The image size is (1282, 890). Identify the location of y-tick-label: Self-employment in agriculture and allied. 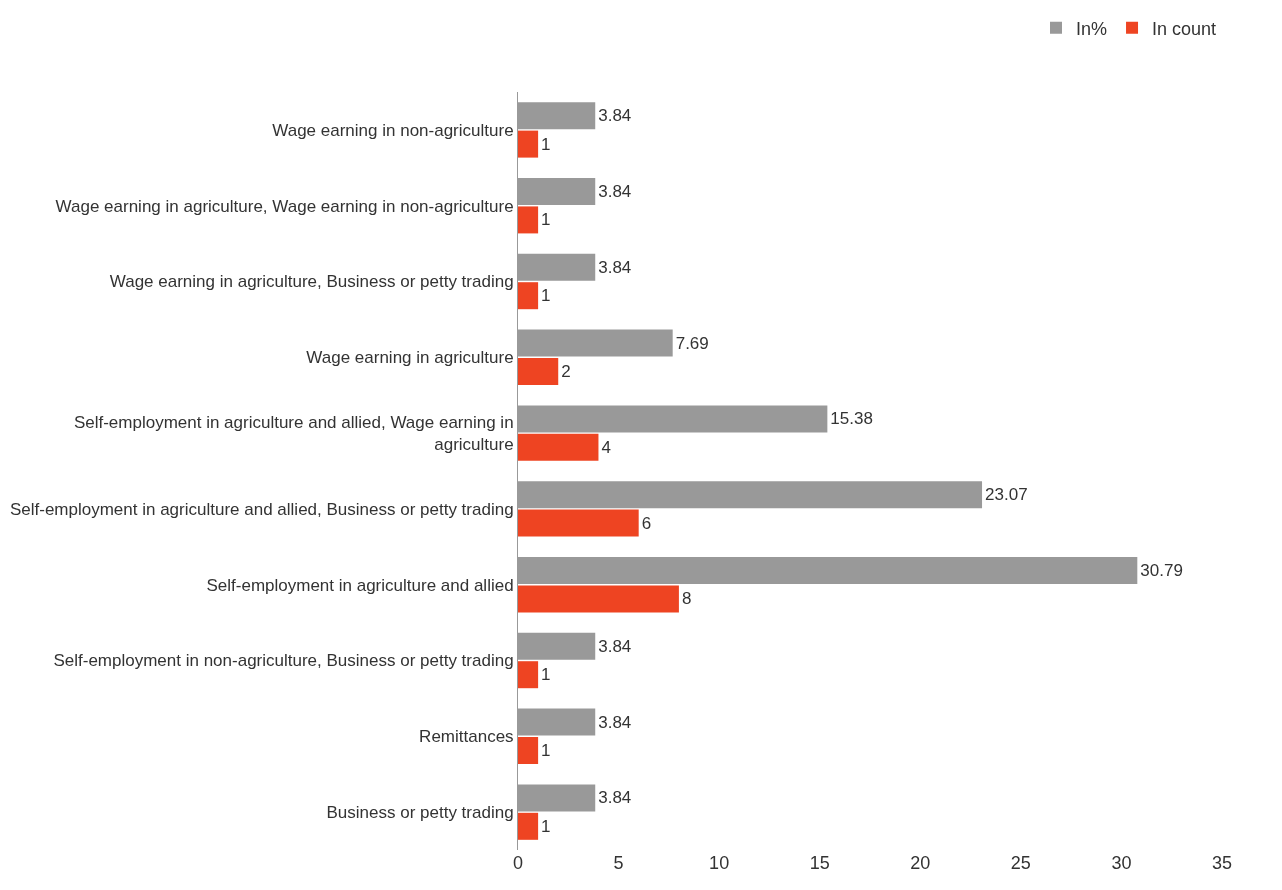
(360, 585).